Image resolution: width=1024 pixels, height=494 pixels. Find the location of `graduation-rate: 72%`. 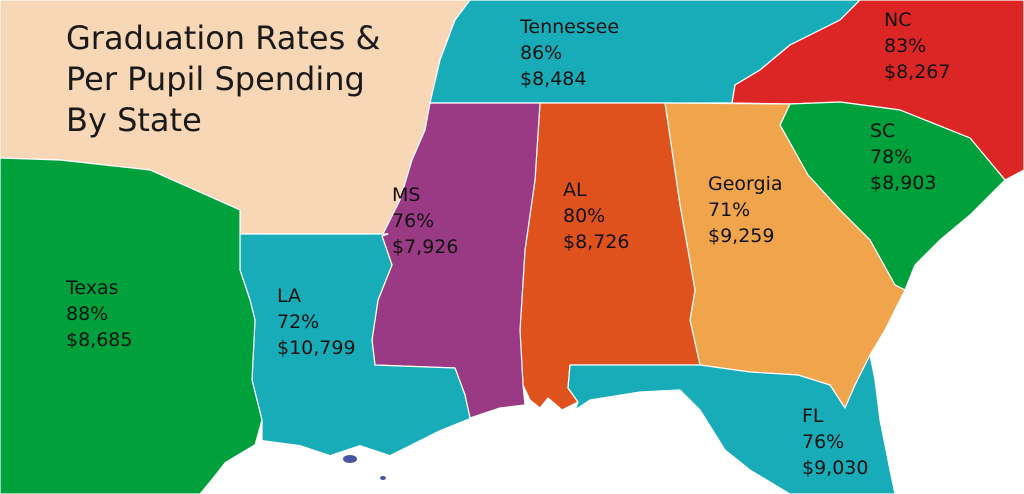

graduation-rate: 72% is located at coordinates (298, 322).